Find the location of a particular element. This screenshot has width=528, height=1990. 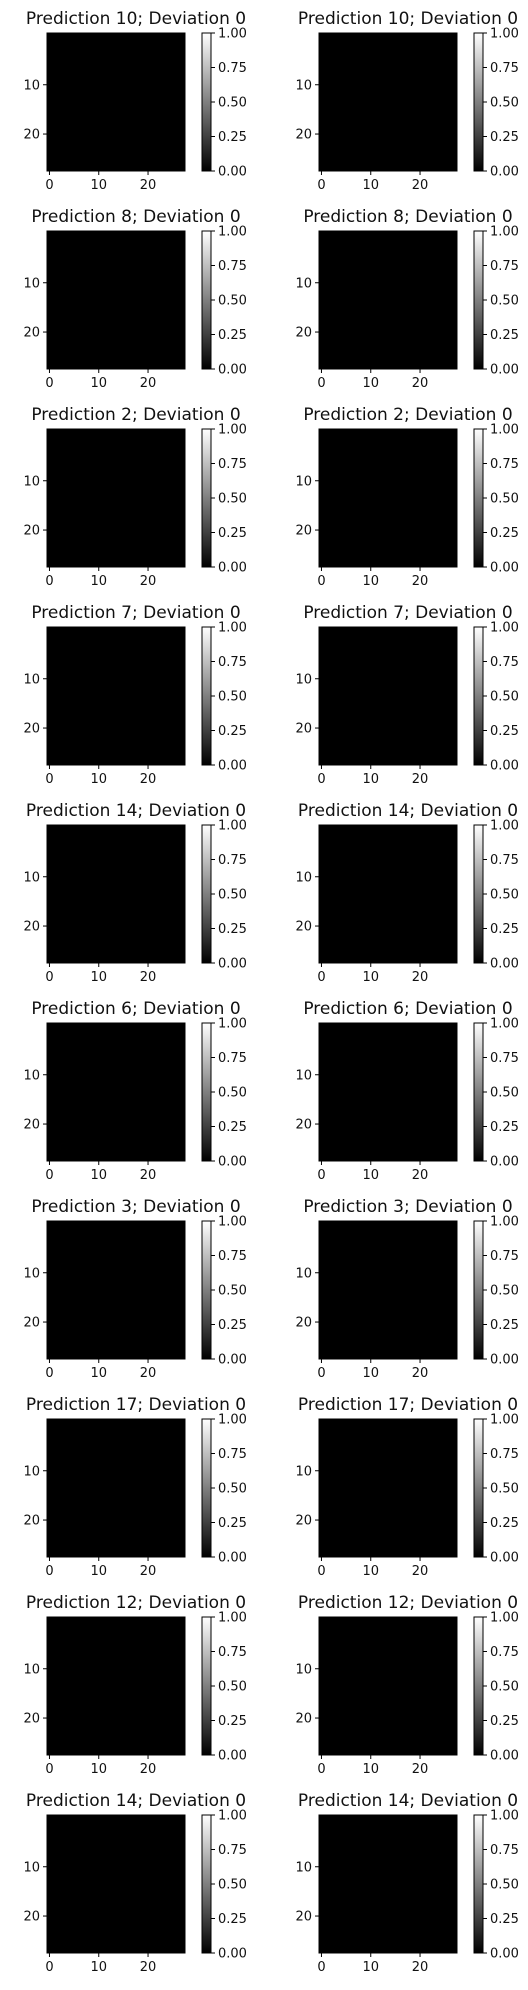

panel-title: Prediction 17; Deviation 0 is located at coordinates (408, 1405).